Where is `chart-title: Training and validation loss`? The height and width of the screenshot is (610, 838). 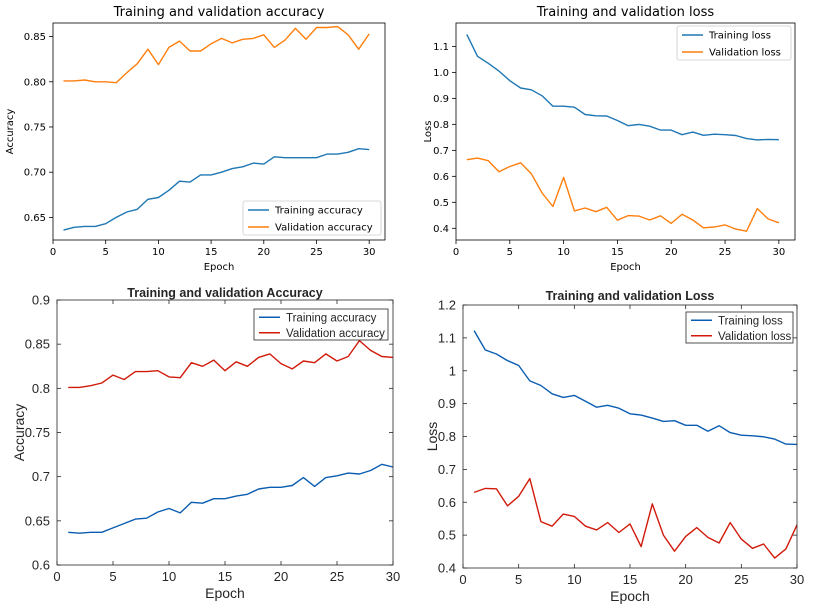
chart-title: Training and validation loss is located at coordinates (625, 12).